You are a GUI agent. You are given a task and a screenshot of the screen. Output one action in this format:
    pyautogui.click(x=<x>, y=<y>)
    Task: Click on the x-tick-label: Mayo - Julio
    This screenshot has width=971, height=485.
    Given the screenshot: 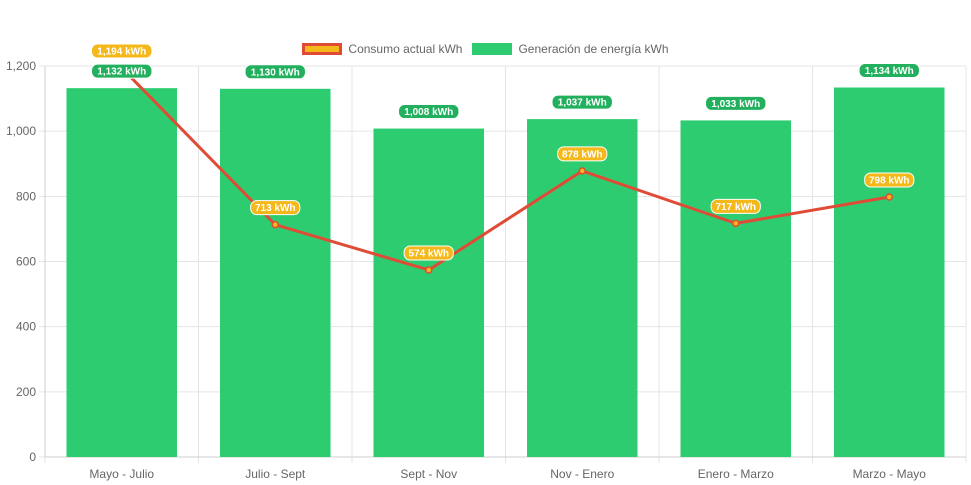 What is the action you would take?
    pyautogui.click(x=121, y=474)
    